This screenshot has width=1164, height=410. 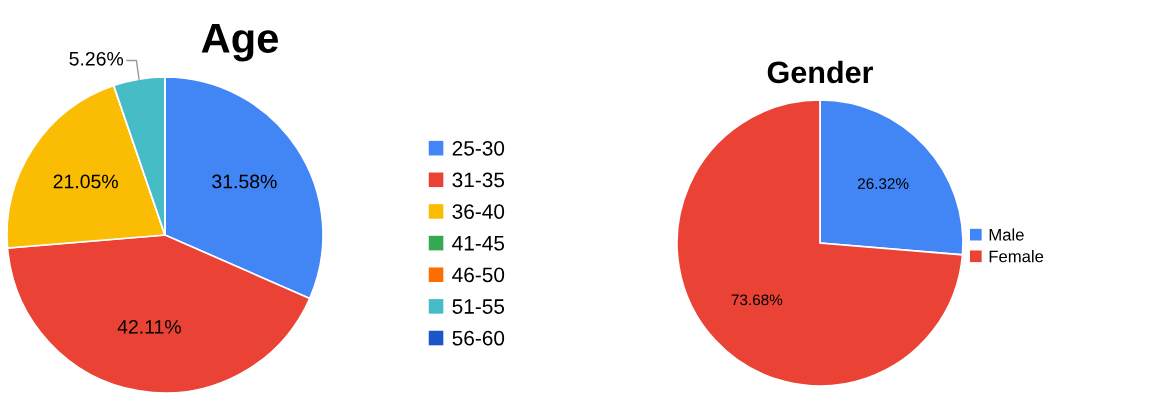 What do you see at coordinates (883, 183) in the screenshot?
I see `data-label: 26.32%` at bounding box center [883, 183].